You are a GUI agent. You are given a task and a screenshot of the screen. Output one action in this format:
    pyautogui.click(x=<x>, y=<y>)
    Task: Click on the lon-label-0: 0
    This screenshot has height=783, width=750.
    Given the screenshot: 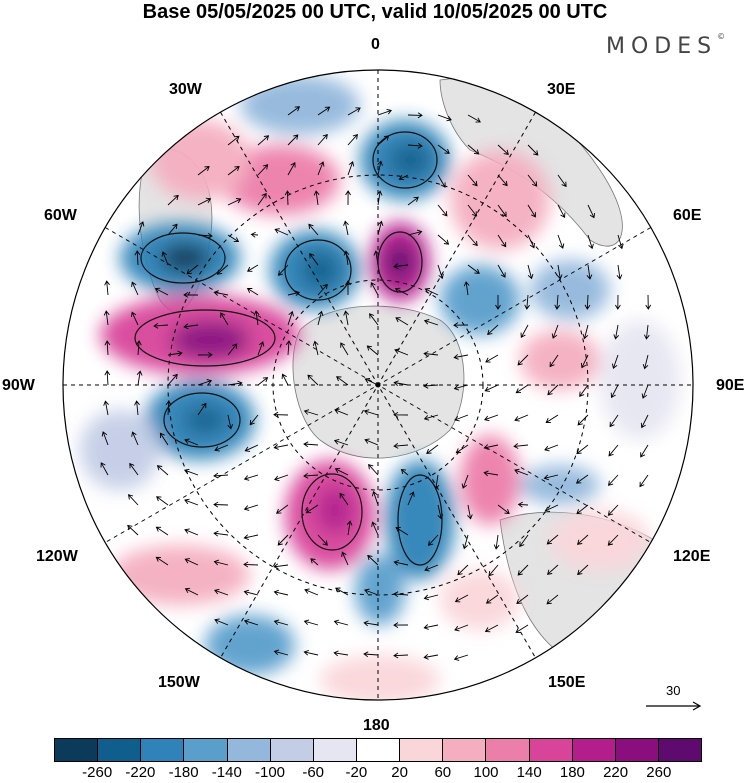 What is the action you would take?
    pyautogui.click(x=375, y=44)
    